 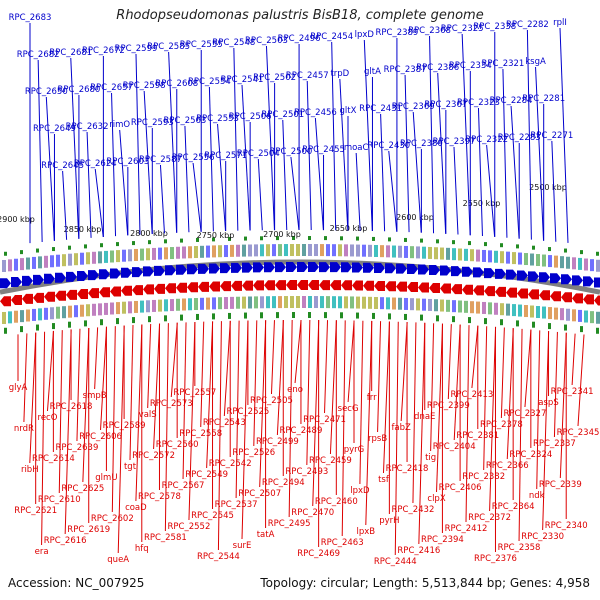 What do you see at coordinates (230, 464) in the screenshot?
I see `reverse-gene-label: RPC_2542` at bounding box center [230, 464].